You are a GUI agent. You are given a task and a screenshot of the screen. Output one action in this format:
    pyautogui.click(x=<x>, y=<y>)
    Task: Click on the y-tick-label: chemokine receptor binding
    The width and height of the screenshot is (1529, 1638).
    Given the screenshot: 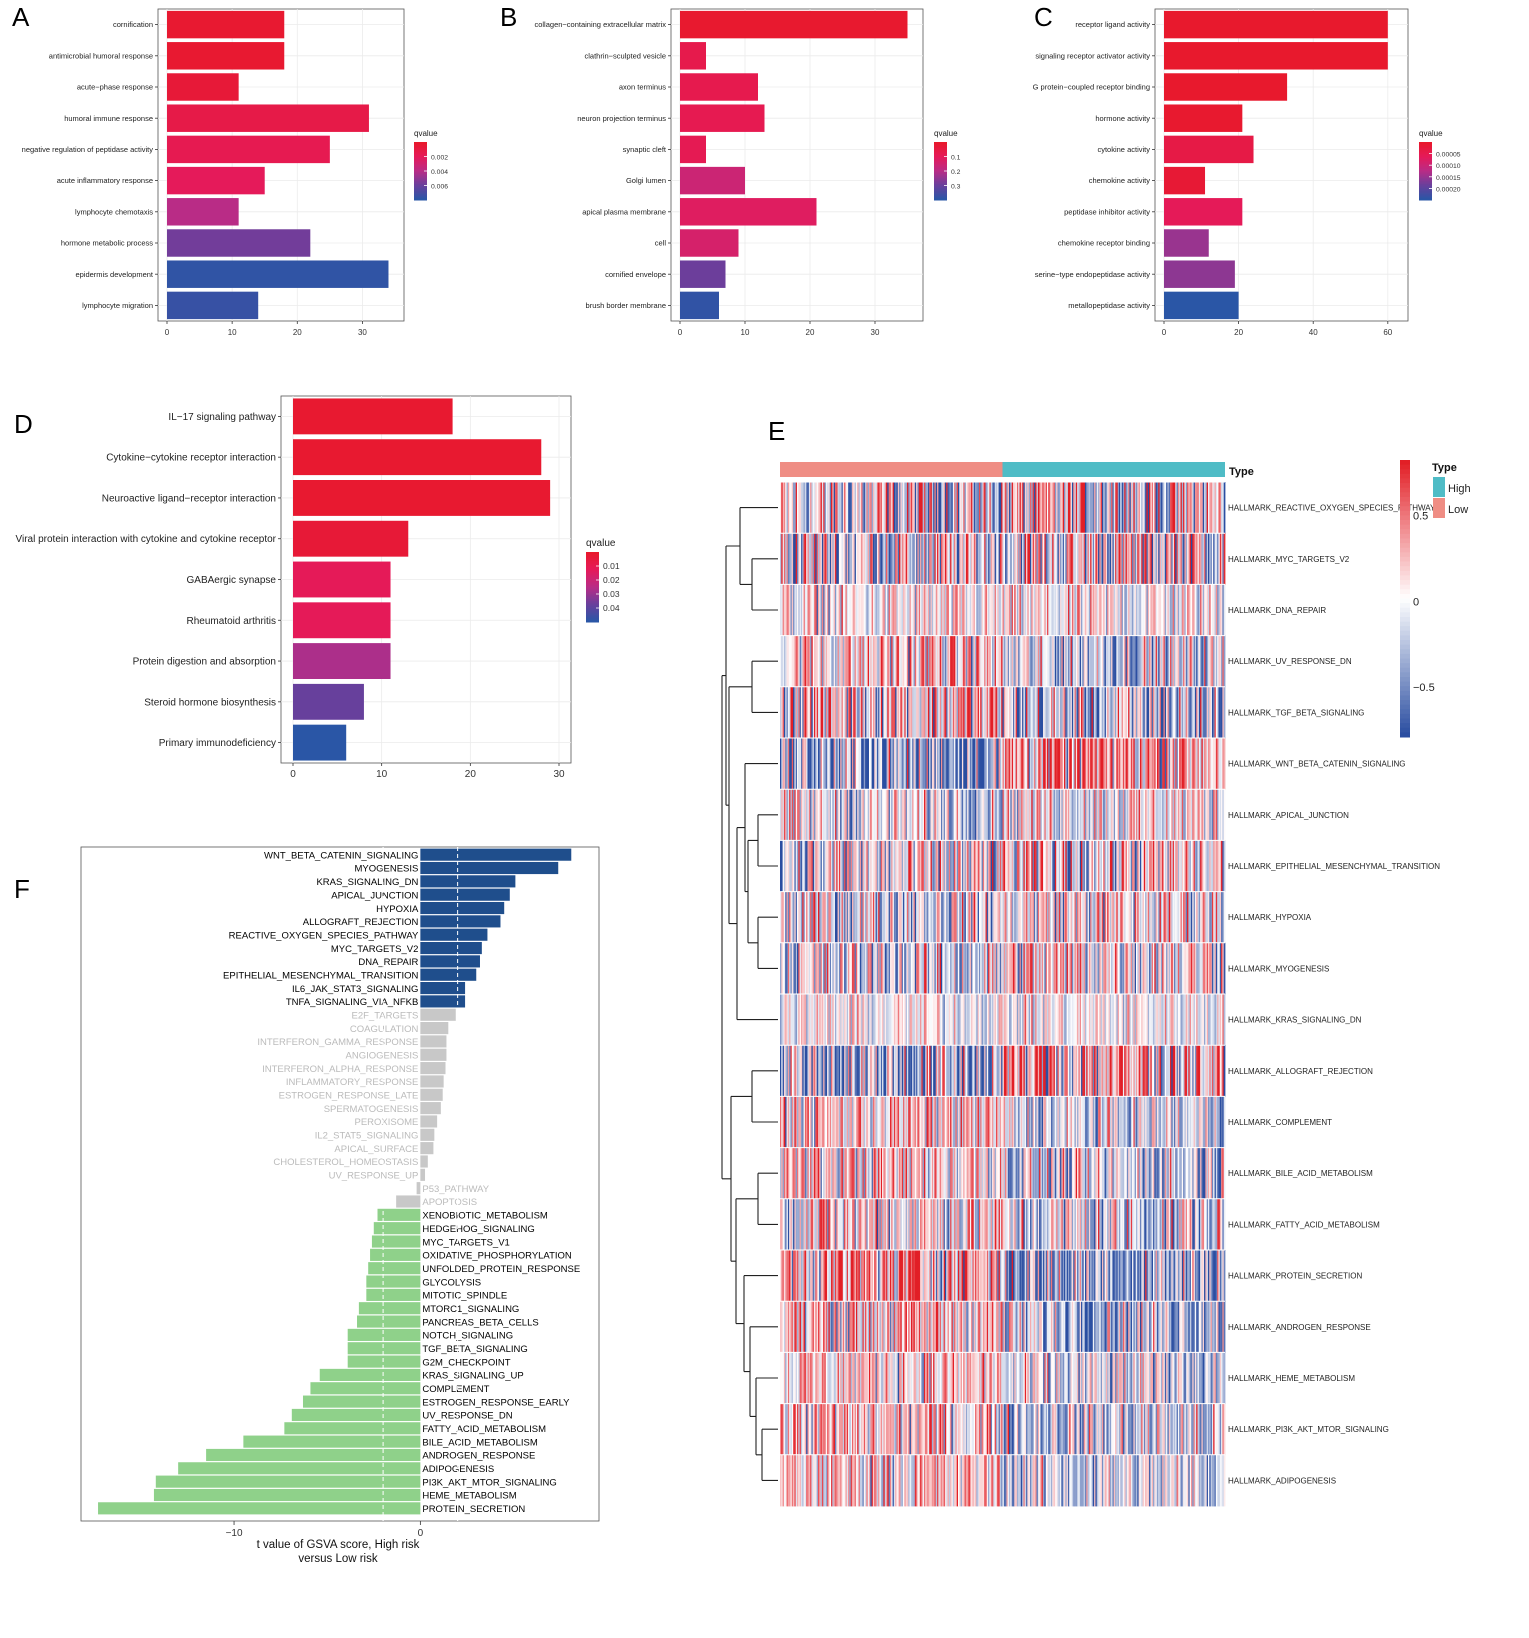 What is the action you would take?
    pyautogui.click(x=1104, y=243)
    